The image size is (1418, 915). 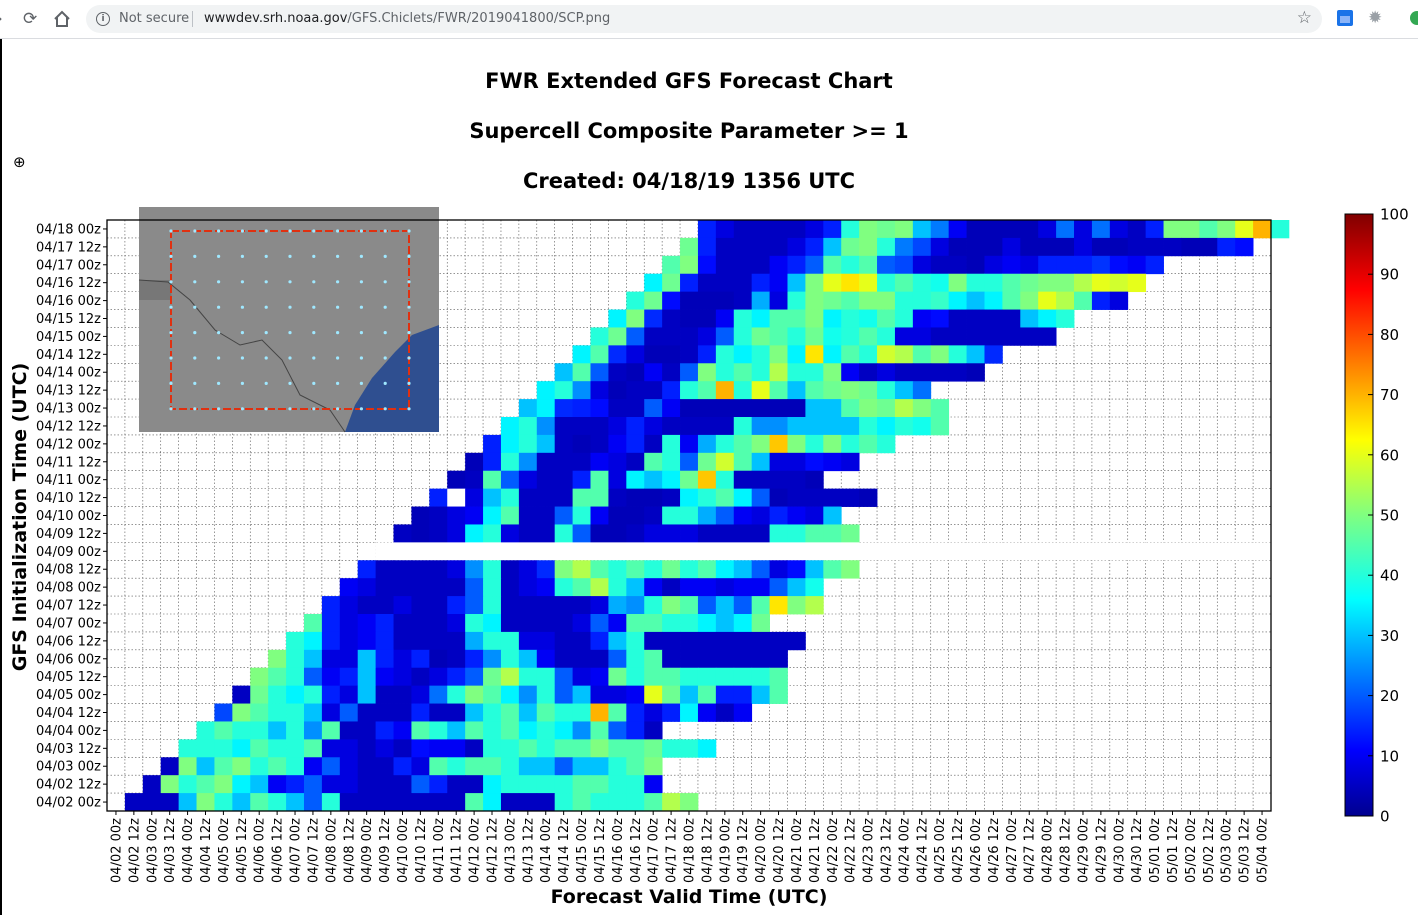 What do you see at coordinates (188, 850) in the screenshot?
I see `x-tick-label: 04/04 00z` at bounding box center [188, 850].